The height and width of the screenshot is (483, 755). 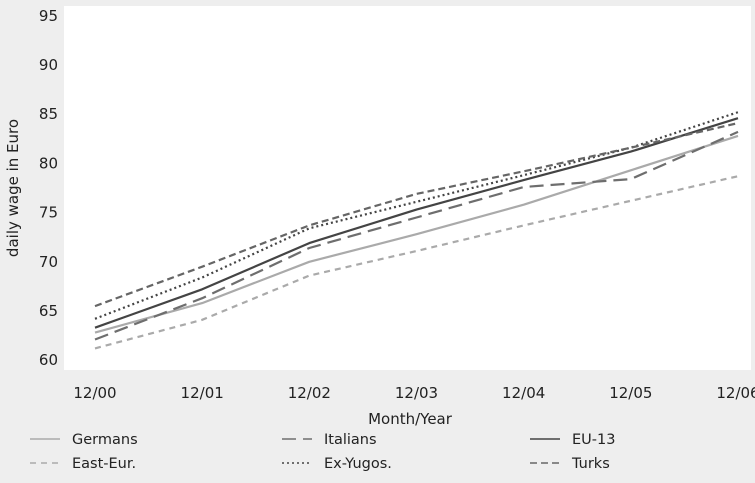 I want to click on y-tick-label: 95, so click(x=48, y=16).